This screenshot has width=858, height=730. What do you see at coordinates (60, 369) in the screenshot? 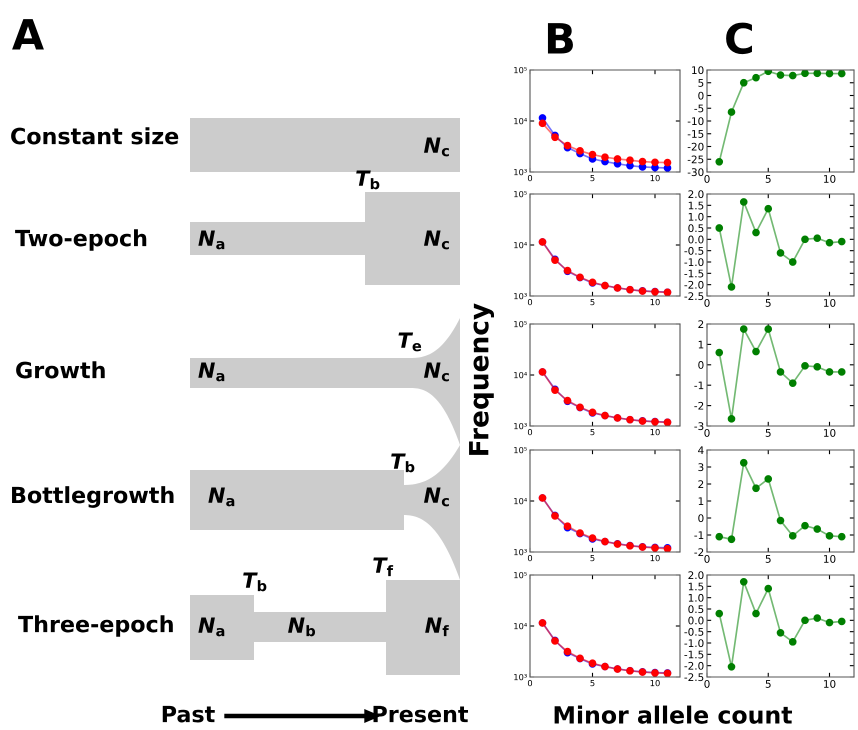
I see `text: Growth` at bounding box center [60, 369].